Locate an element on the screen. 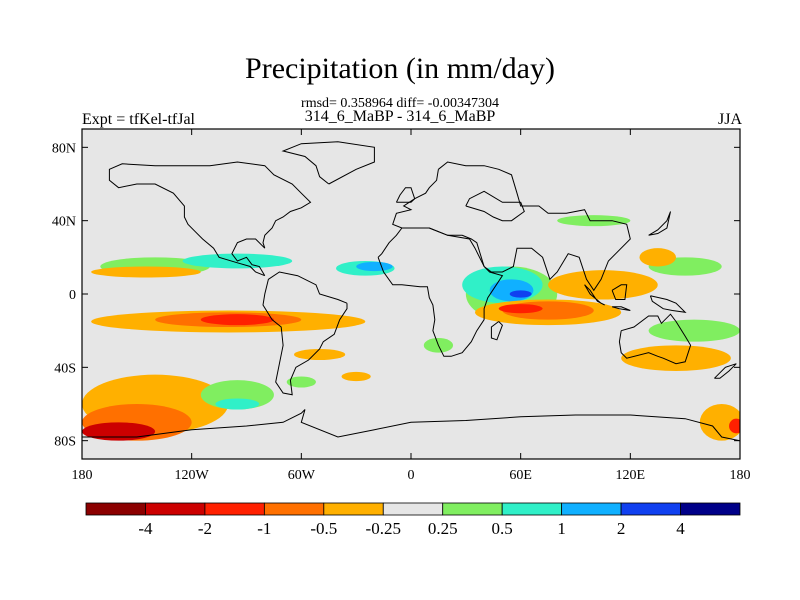  stats-text: rmsd= 0.358964 diff= -0.00347304 is located at coordinates (400, 103).